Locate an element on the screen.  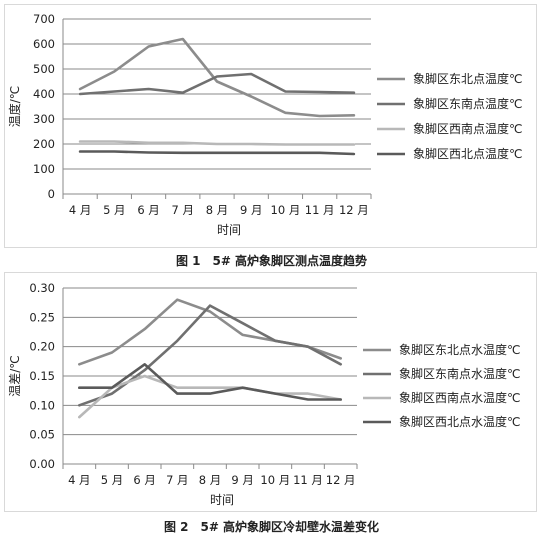
chart-1-y-tick-label: 300 is located at coordinates (44, 119).